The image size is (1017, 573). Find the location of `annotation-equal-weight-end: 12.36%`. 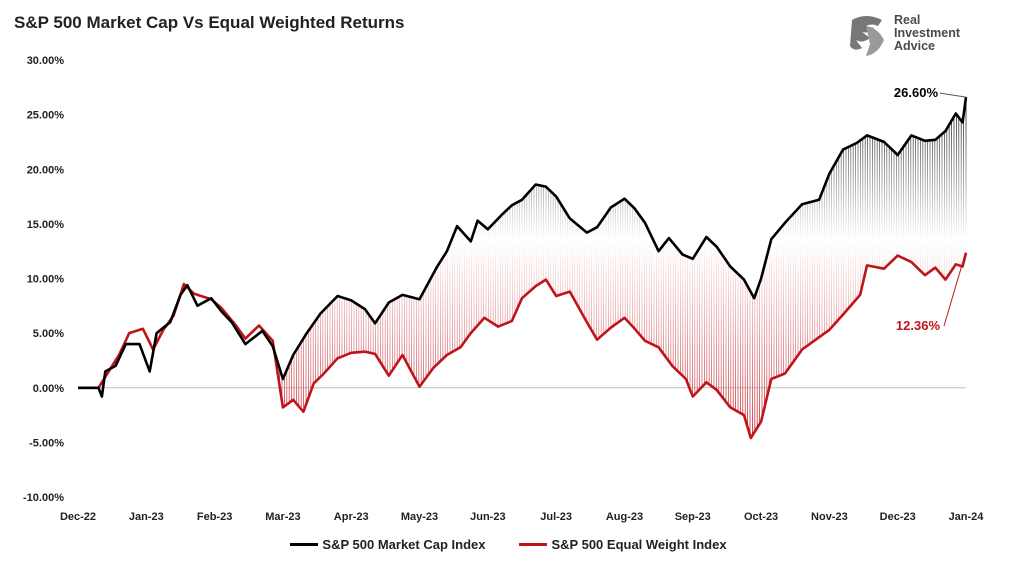

annotation-equal-weight-end: 12.36% is located at coordinates (918, 325).